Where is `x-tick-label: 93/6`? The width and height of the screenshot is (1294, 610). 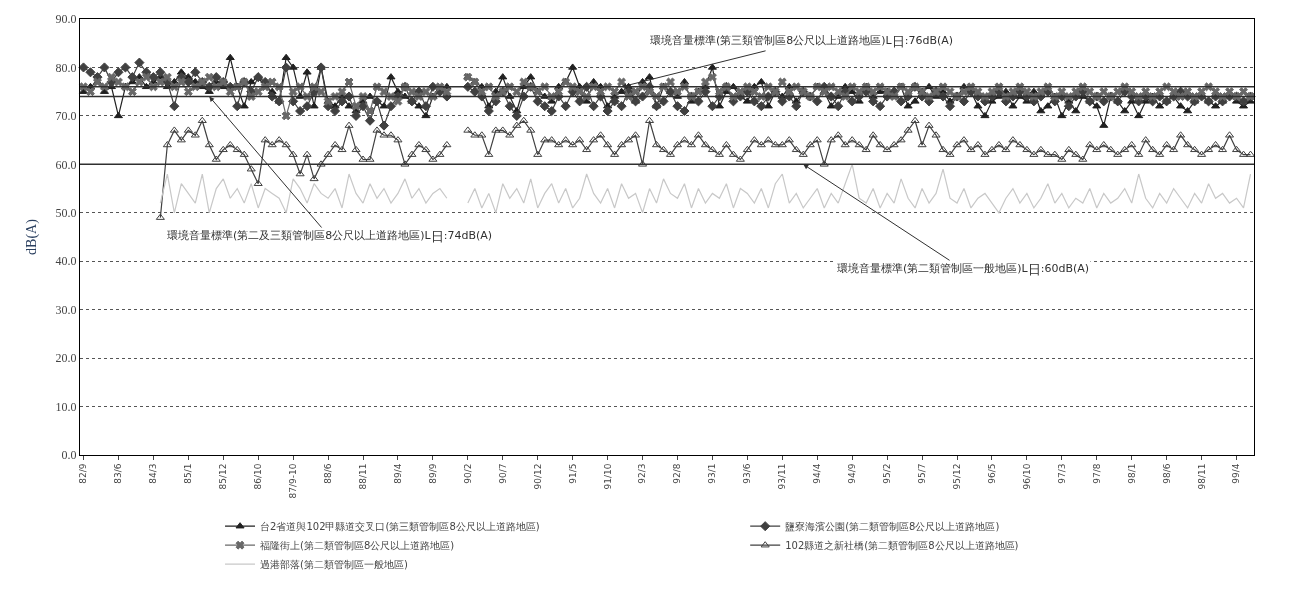
x-tick-label: 93/6 is located at coordinates (747, 473).